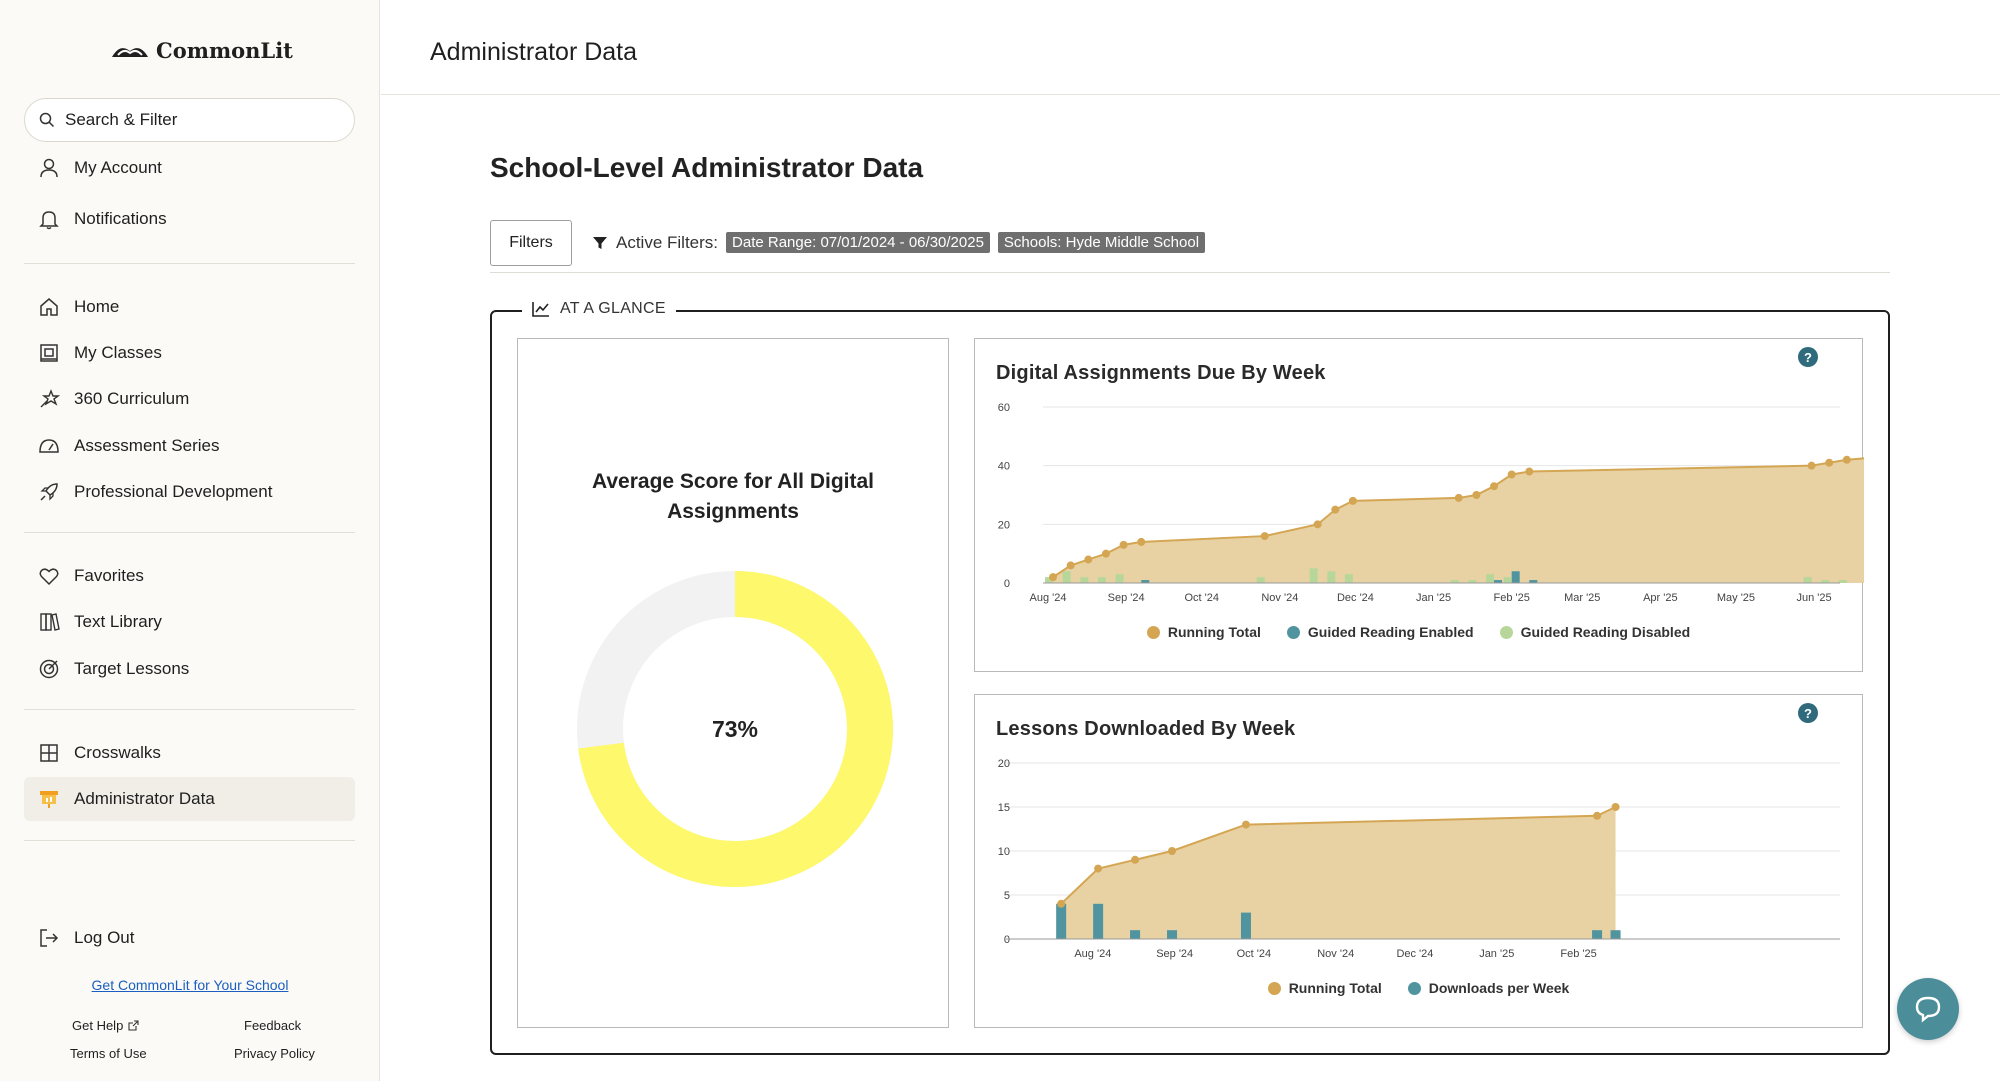 This screenshot has width=2000, height=1081. What do you see at coordinates (49, 669) in the screenshot?
I see `target-icon` at bounding box center [49, 669].